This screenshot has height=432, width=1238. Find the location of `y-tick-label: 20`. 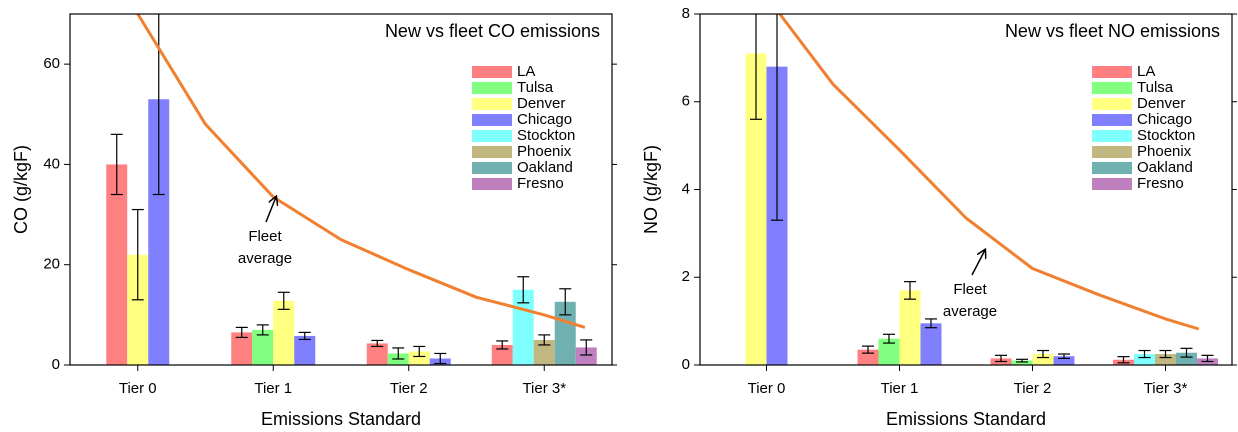

y-tick-label: 20 is located at coordinates (51, 264).